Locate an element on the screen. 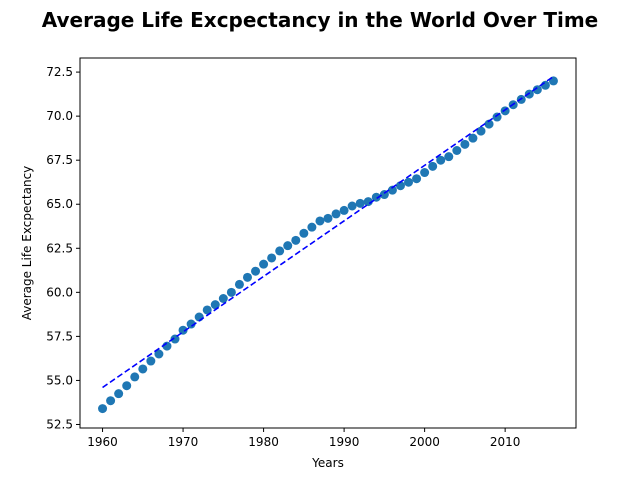 The image size is (640, 480). x-tick-label: 2000 is located at coordinates (424, 442).